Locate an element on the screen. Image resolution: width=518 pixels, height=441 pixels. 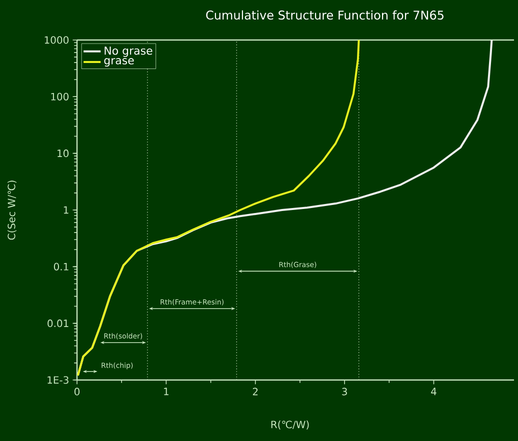
x-tick-label: 2 is located at coordinates (255, 392).